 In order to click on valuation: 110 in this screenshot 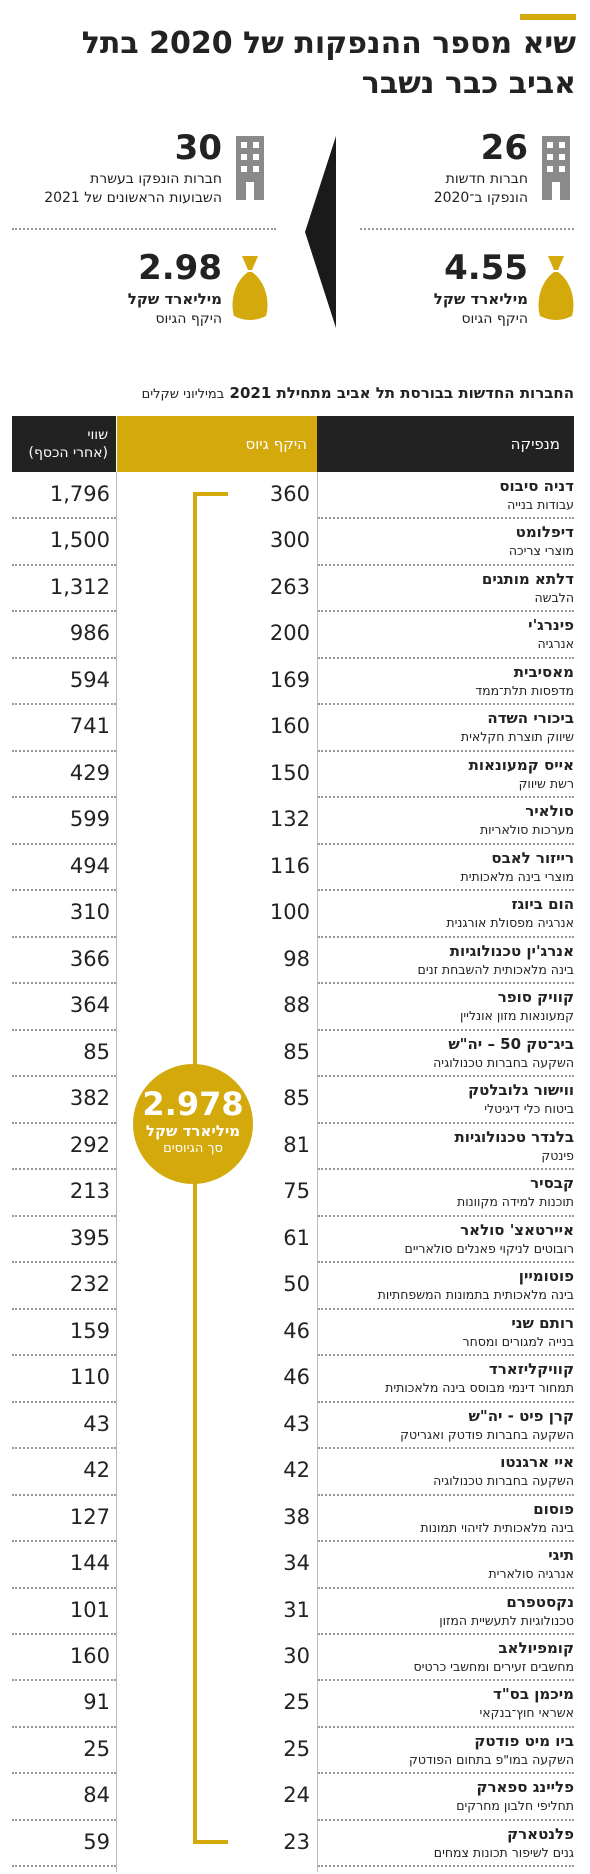, I will do `click(89, 1377)`.